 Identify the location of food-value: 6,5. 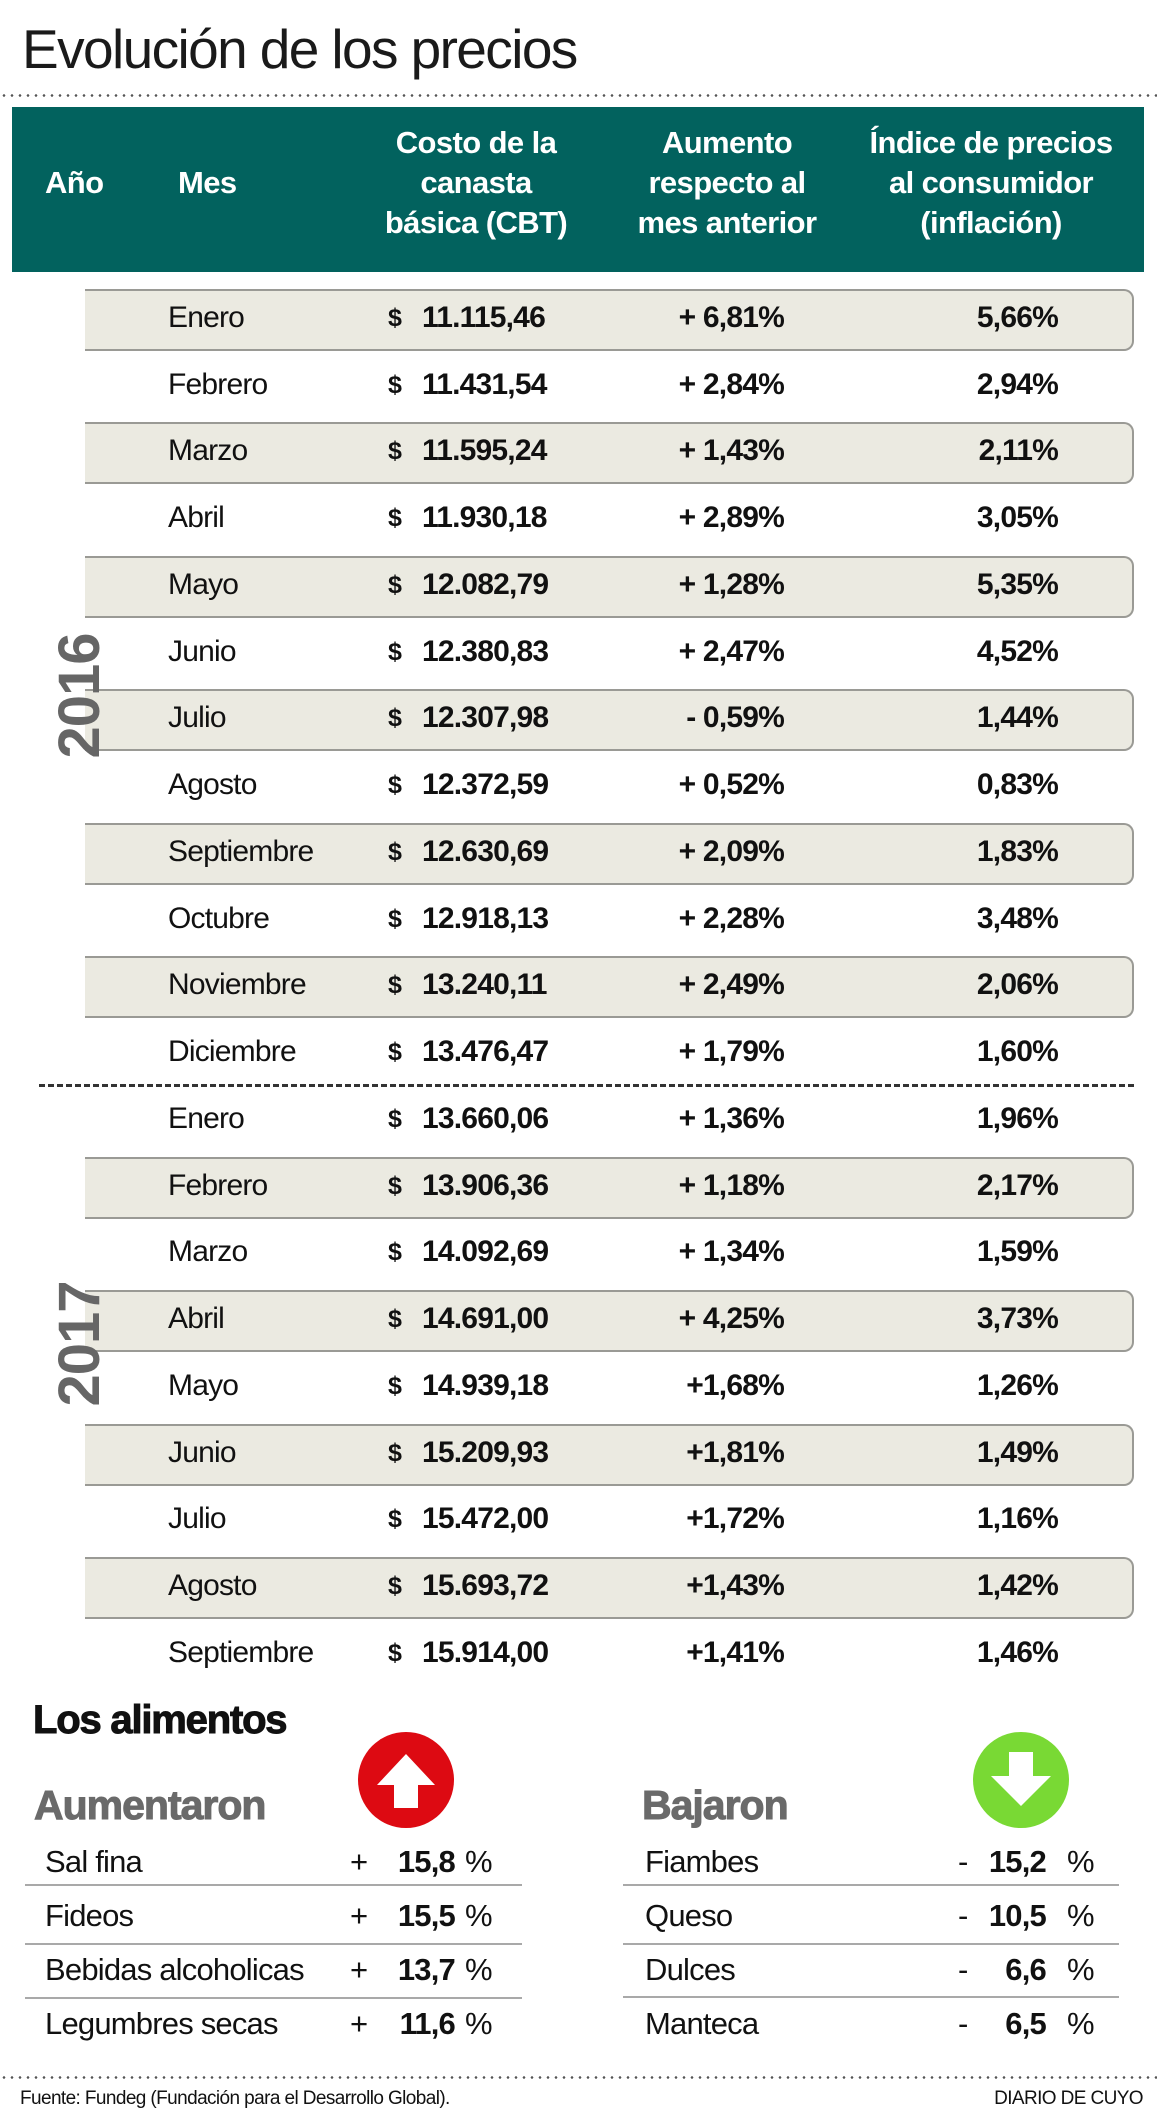
(1026, 2023).